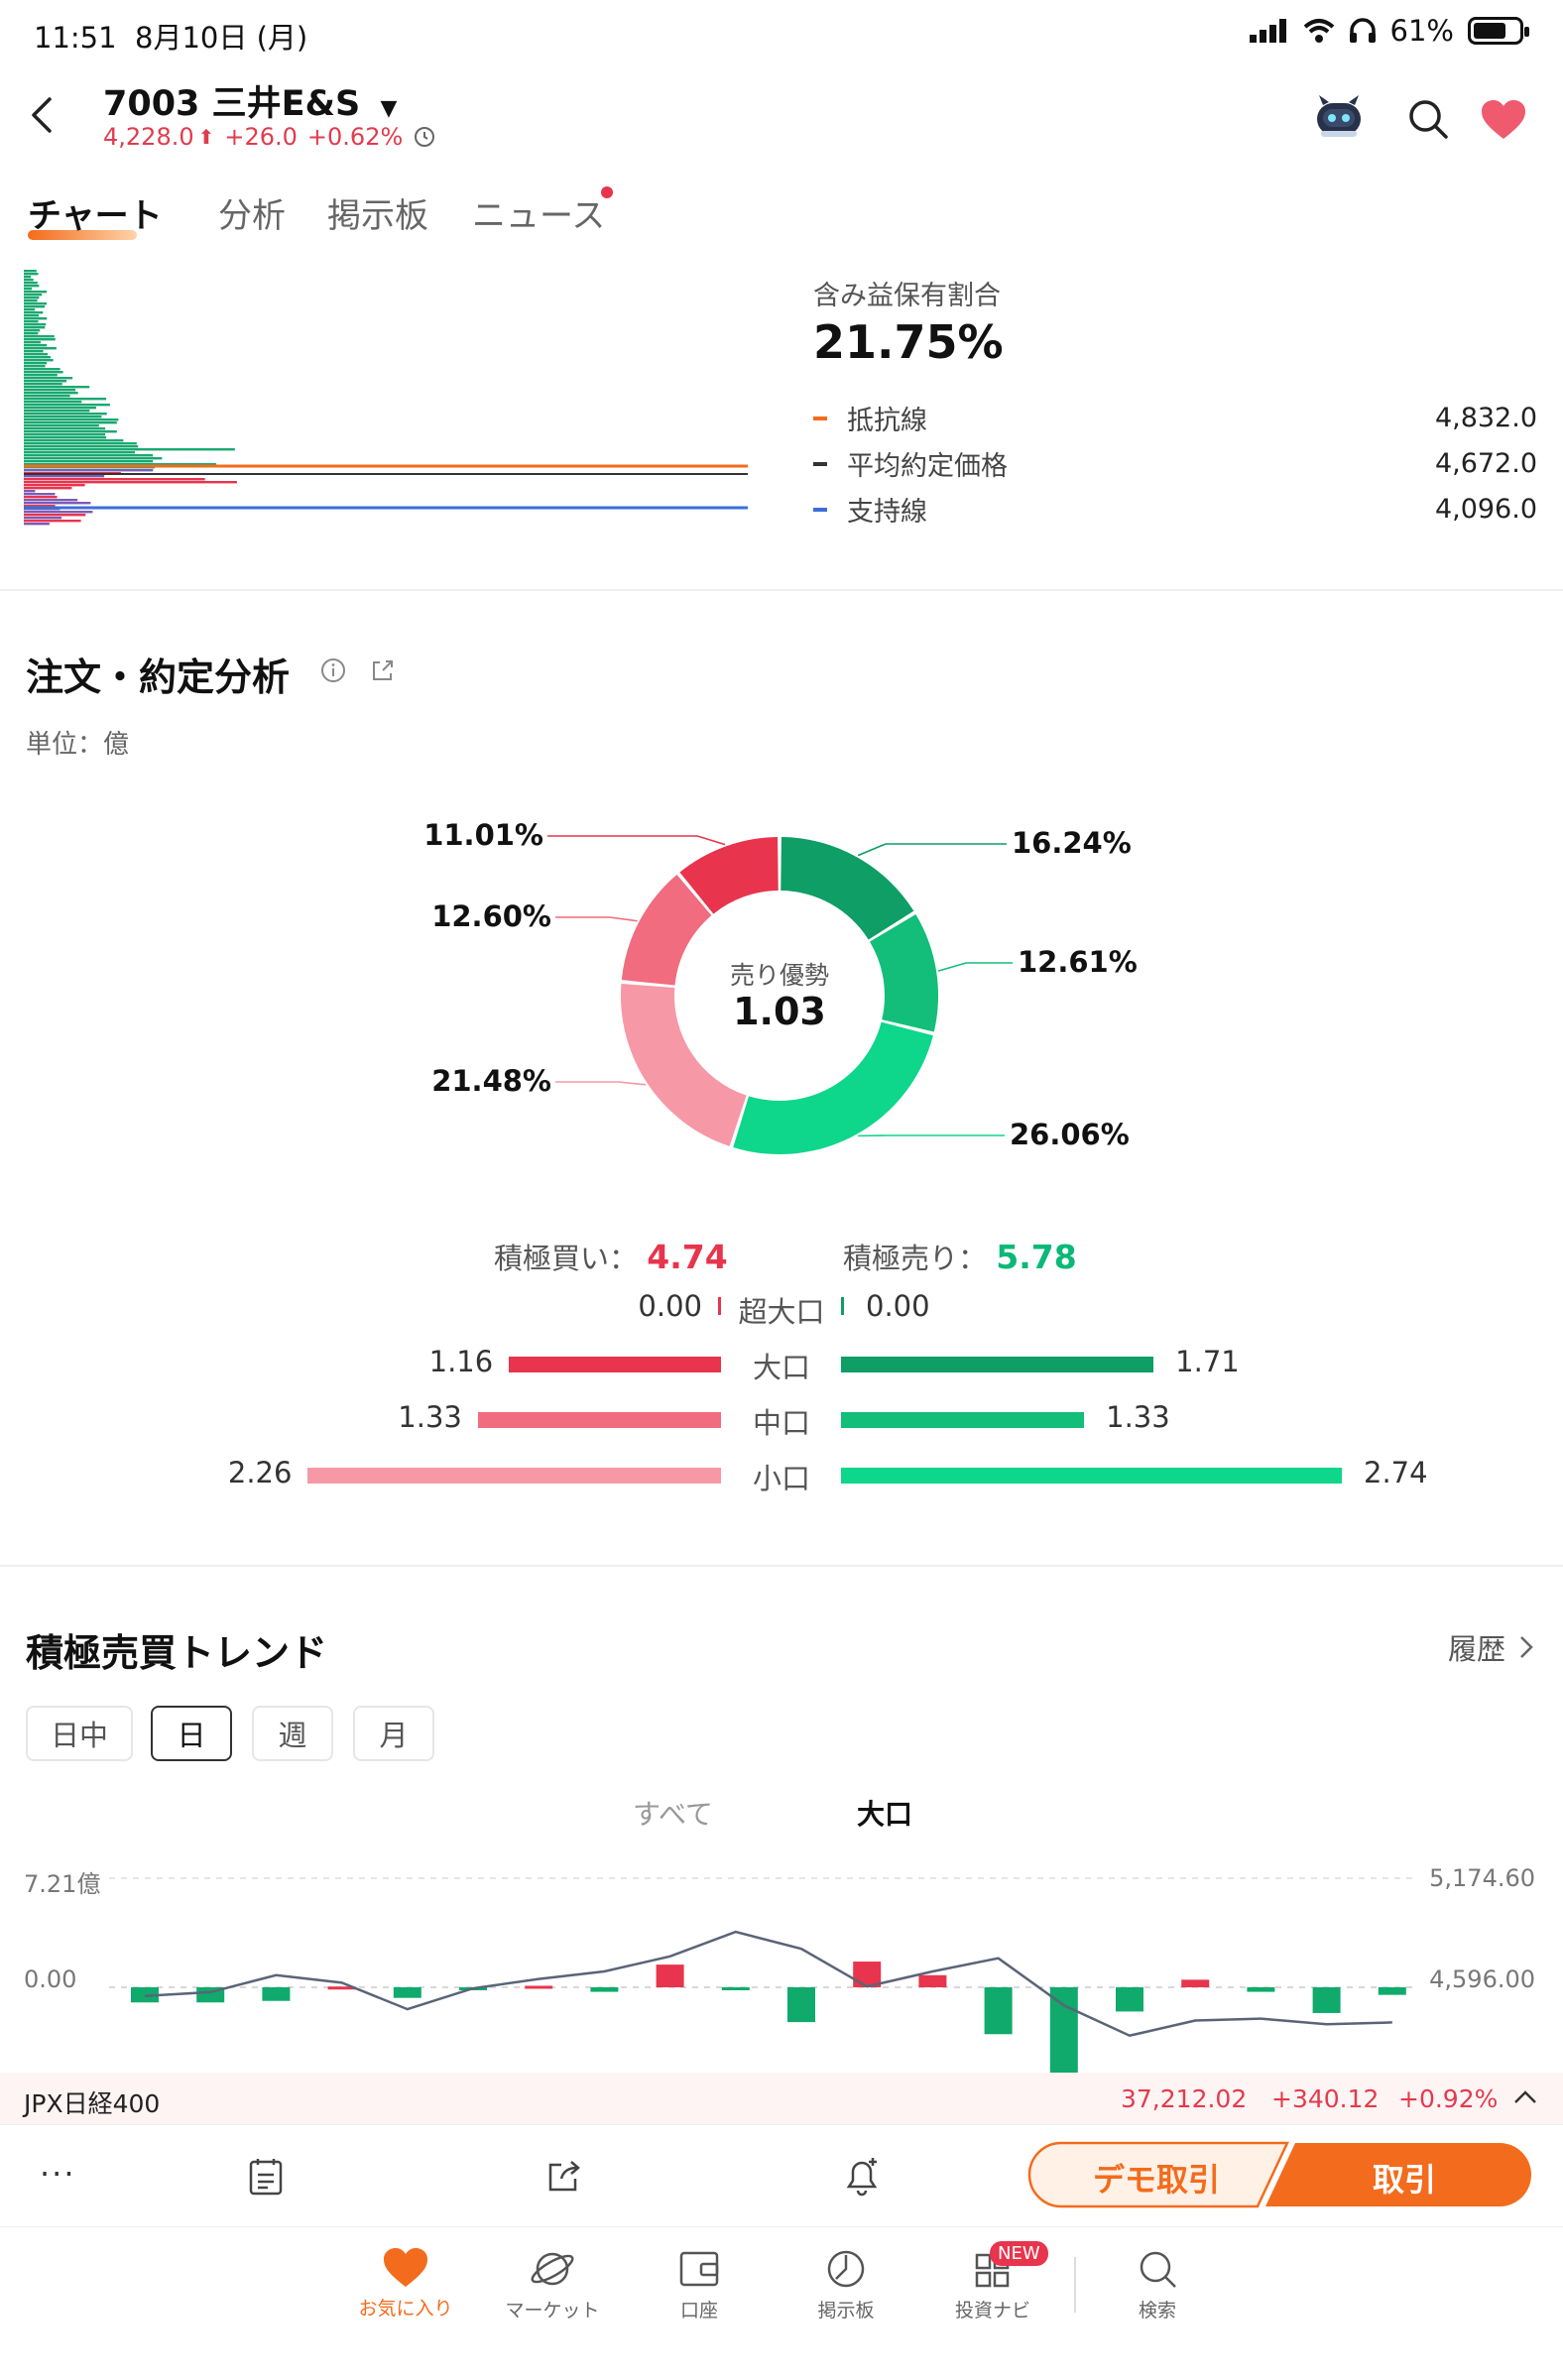 This screenshot has height=2380, width=1563. I want to click on average-price-row: 平均約定価格 4,672.0, so click(1175, 463).